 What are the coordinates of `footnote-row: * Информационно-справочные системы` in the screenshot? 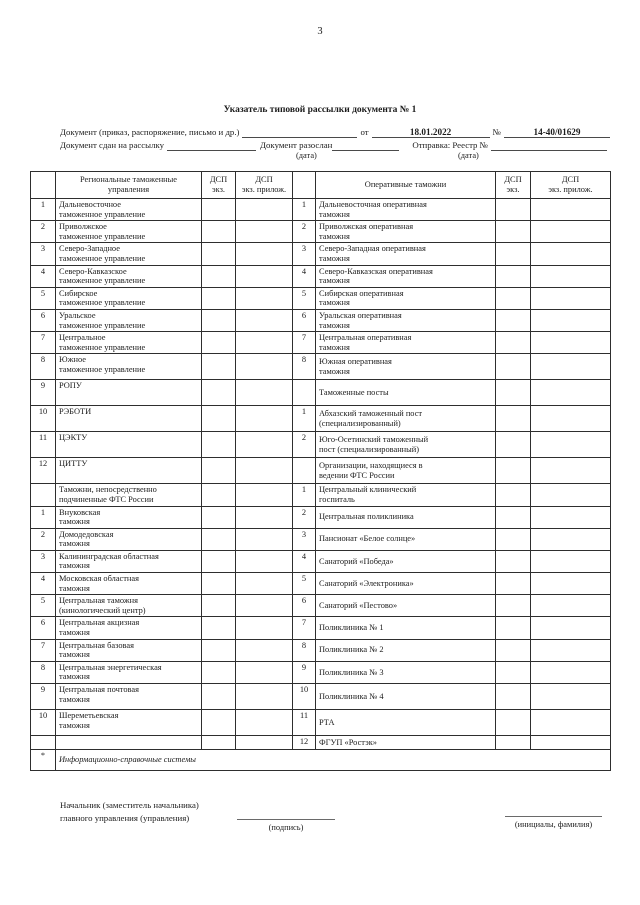 It's located at (320, 760).